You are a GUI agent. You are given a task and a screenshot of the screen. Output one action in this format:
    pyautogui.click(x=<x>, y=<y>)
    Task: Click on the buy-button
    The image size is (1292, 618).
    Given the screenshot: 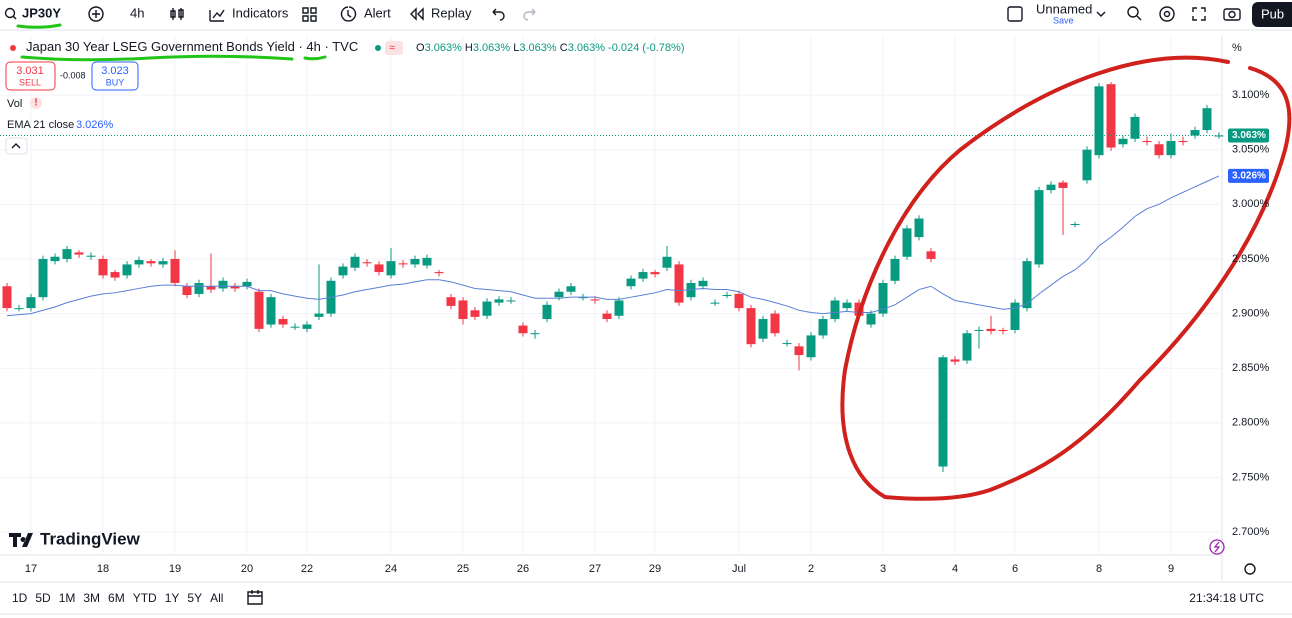 What is the action you would take?
    pyautogui.click(x=115, y=76)
    